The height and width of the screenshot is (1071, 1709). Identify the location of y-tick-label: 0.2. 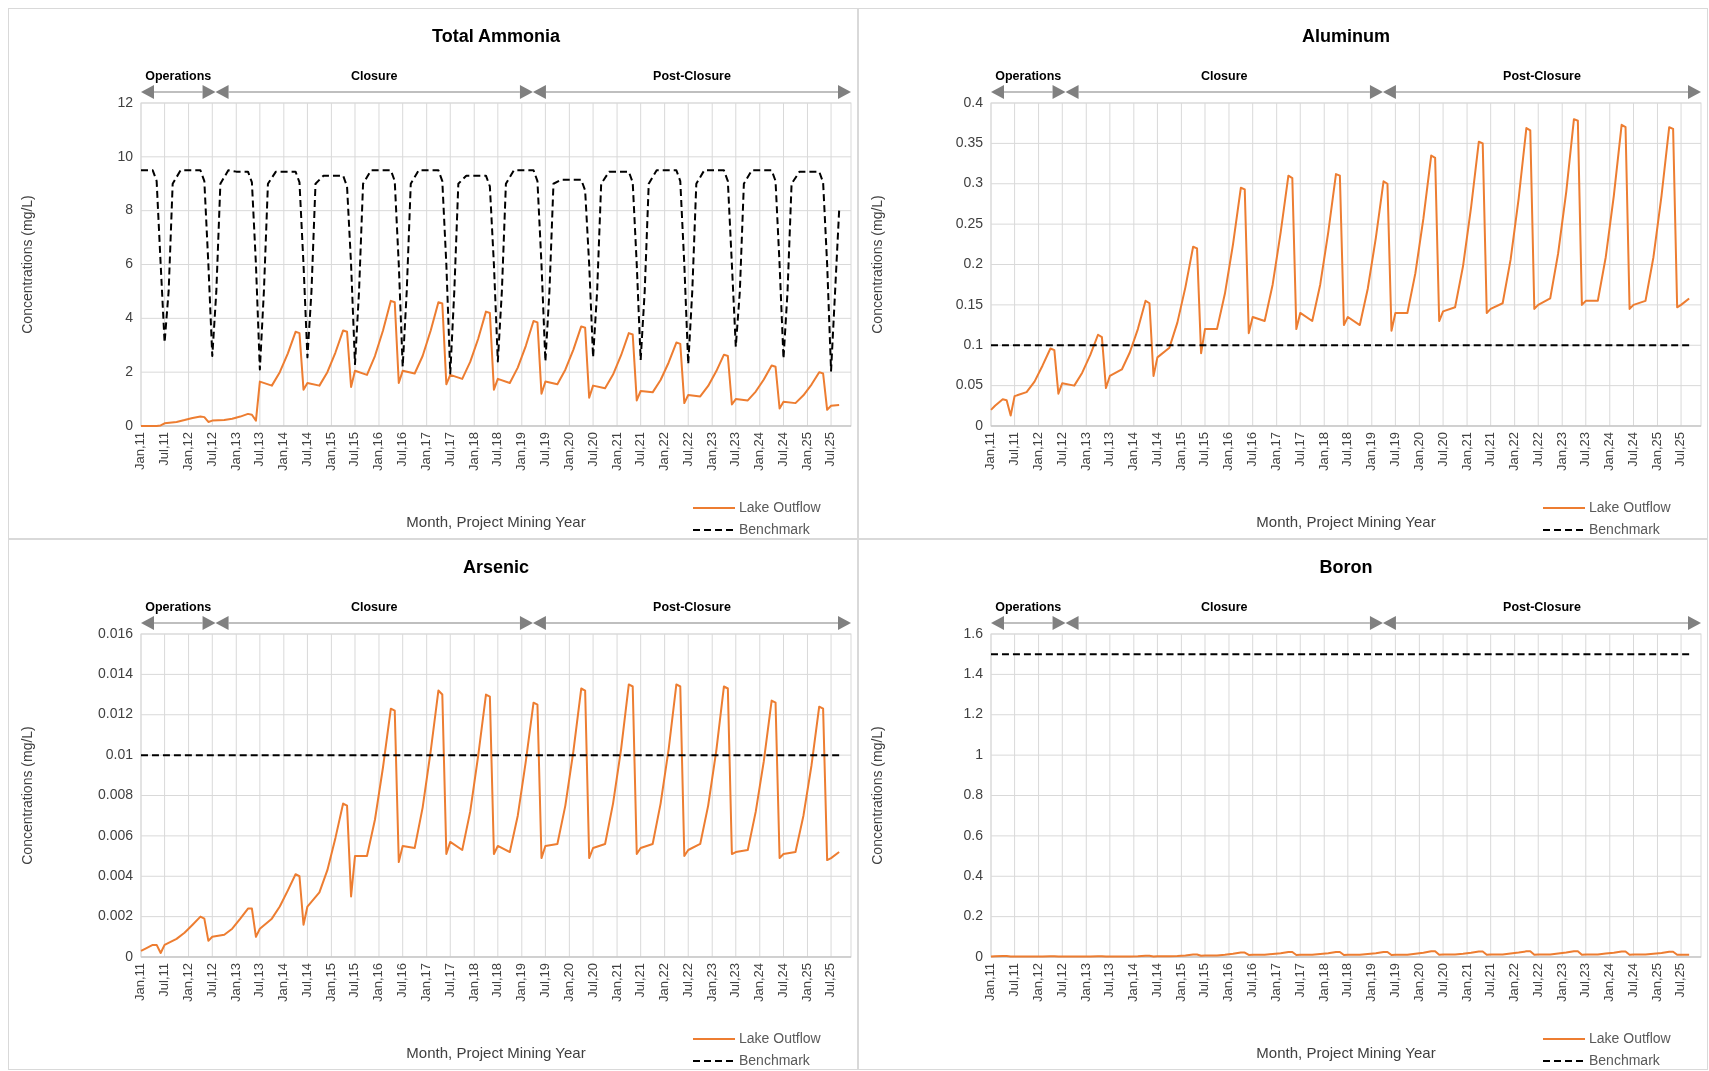
(973, 263).